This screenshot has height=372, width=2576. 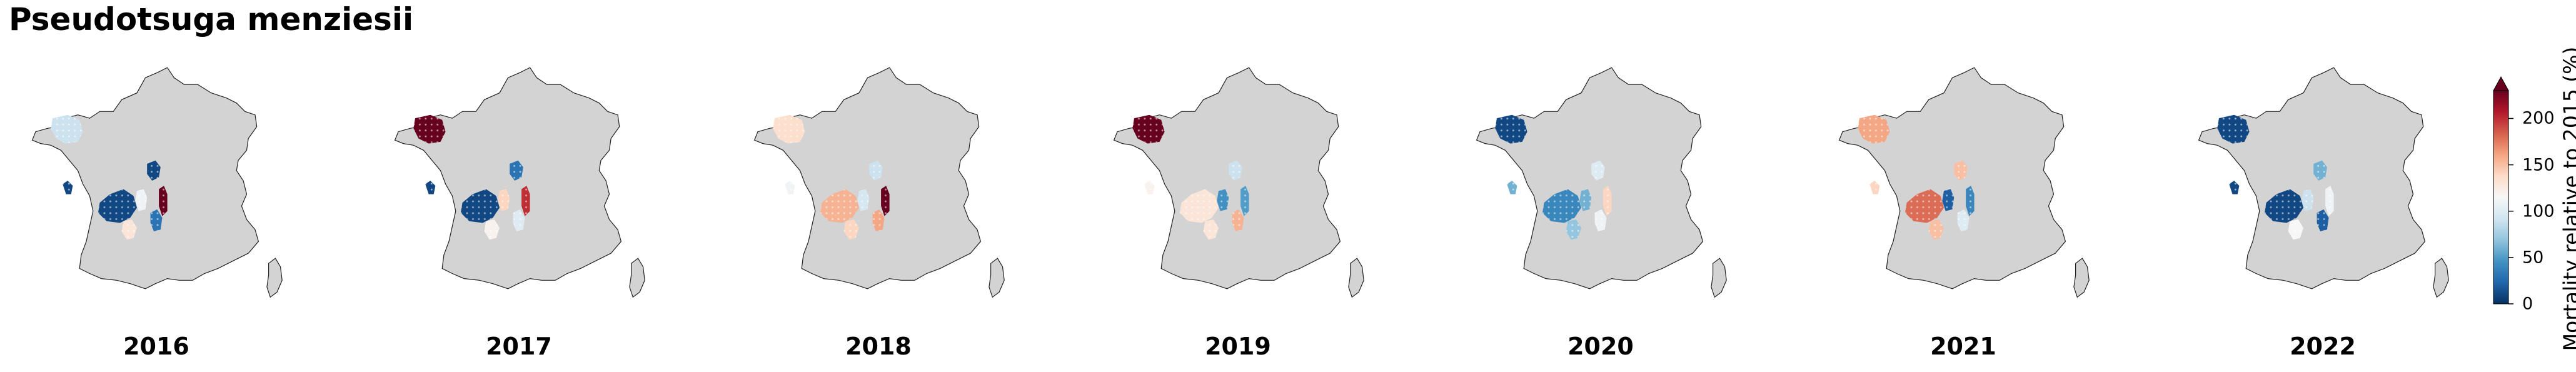 I want to click on colorbar-tick-label: 150, so click(x=2538, y=165).